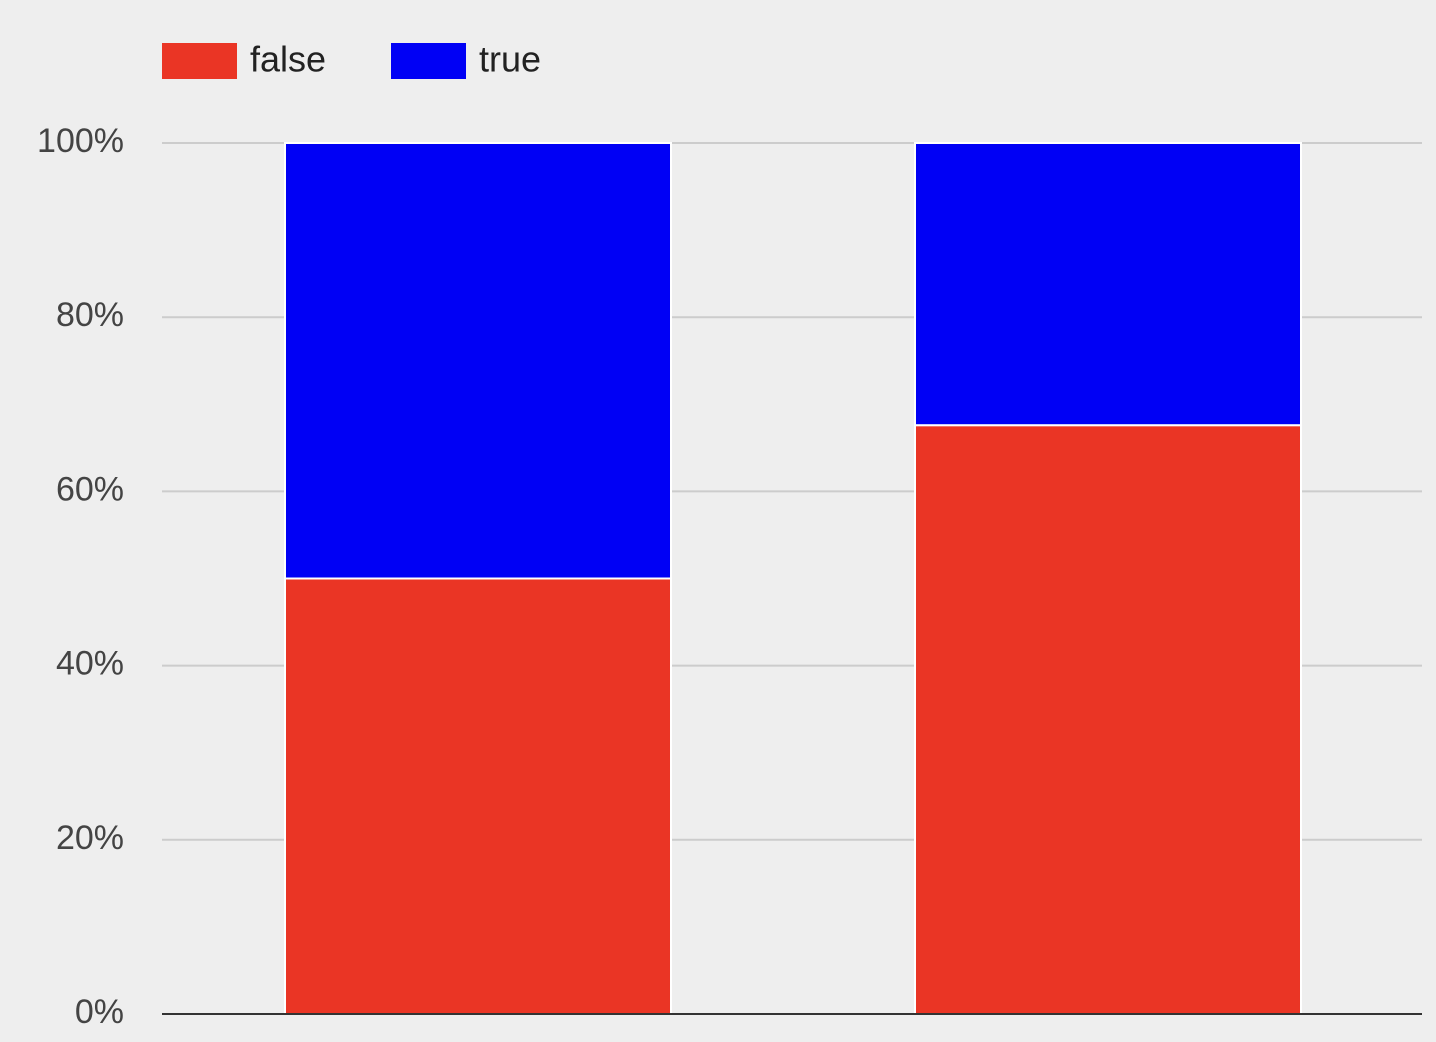 The width and height of the screenshot is (1436, 1042). Describe the element at coordinates (288, 59) in the screenshot. I see `legend-label-false: false` at that location.